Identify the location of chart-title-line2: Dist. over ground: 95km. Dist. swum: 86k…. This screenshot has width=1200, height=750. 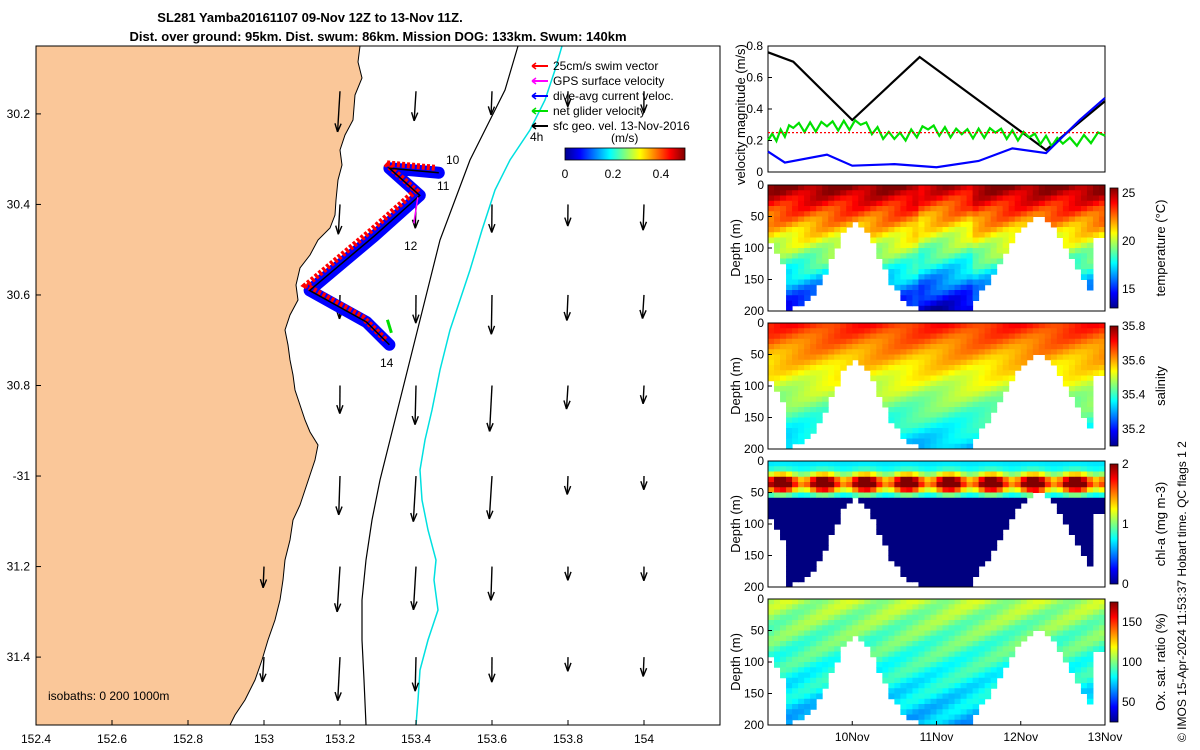
(377, 36).